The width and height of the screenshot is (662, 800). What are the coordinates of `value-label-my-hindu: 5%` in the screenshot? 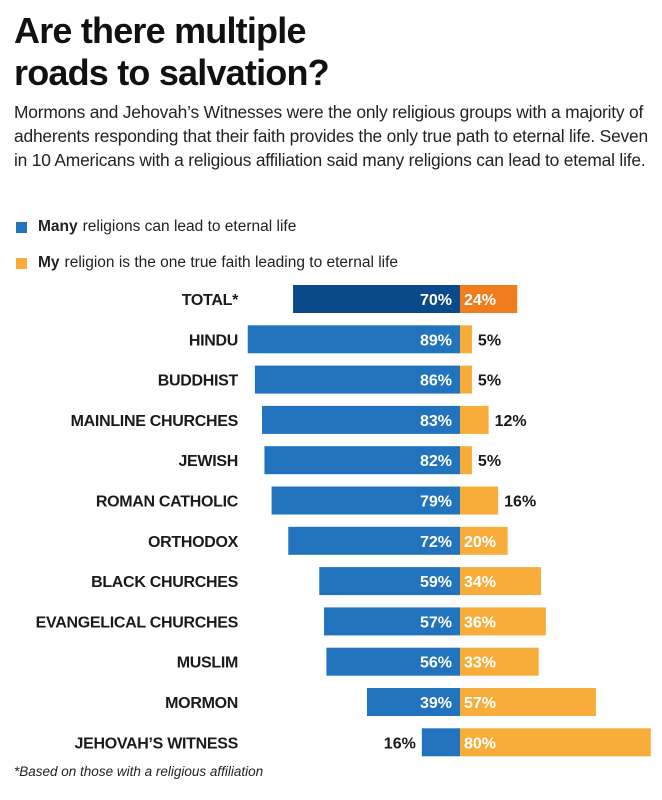 It's located at (489, 340).